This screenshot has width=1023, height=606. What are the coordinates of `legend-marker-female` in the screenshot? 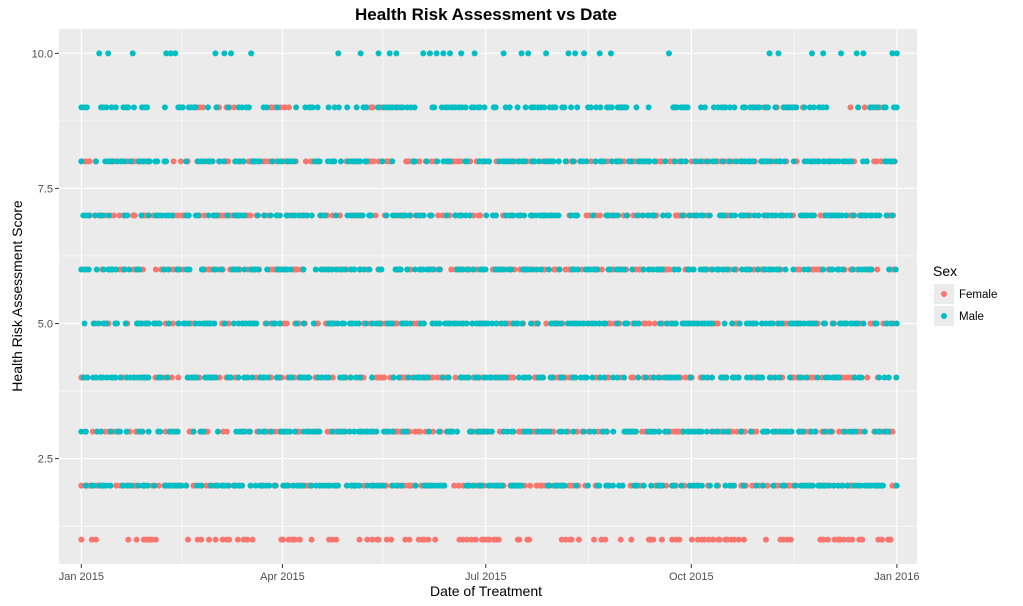 It's located at (944, 294).